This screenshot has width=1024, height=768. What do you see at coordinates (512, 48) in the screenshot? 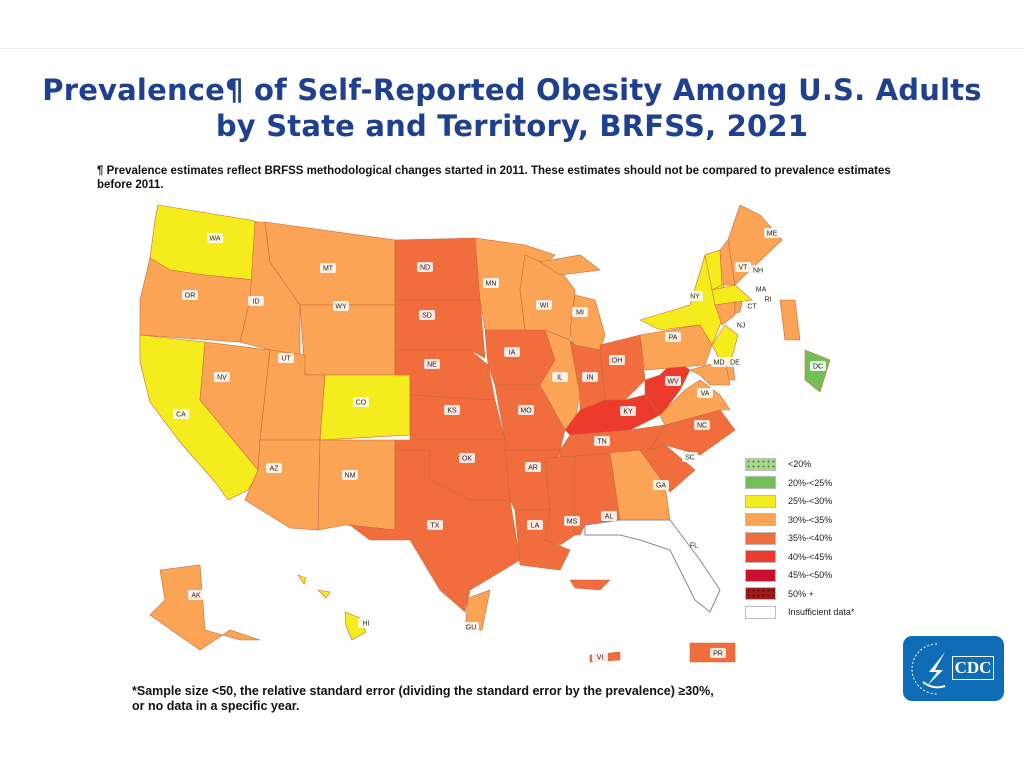
I see `top-divider` at bounding box center [512, 48].